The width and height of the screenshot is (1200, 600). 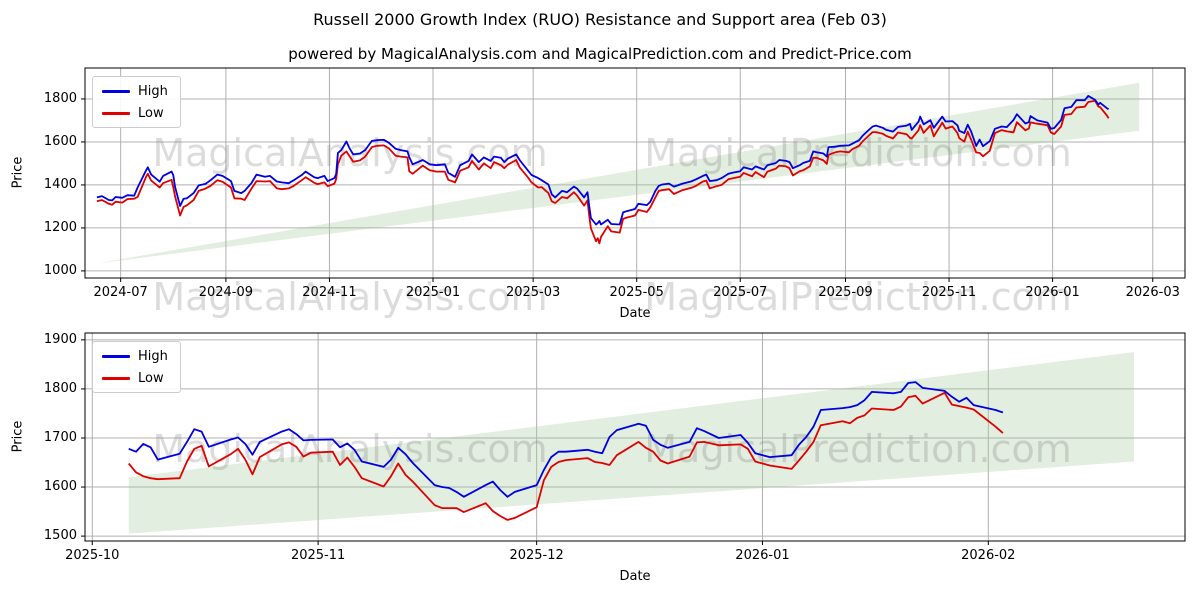 I want to click on x-tick-label: 2025-12, so click(x=536, y=555).